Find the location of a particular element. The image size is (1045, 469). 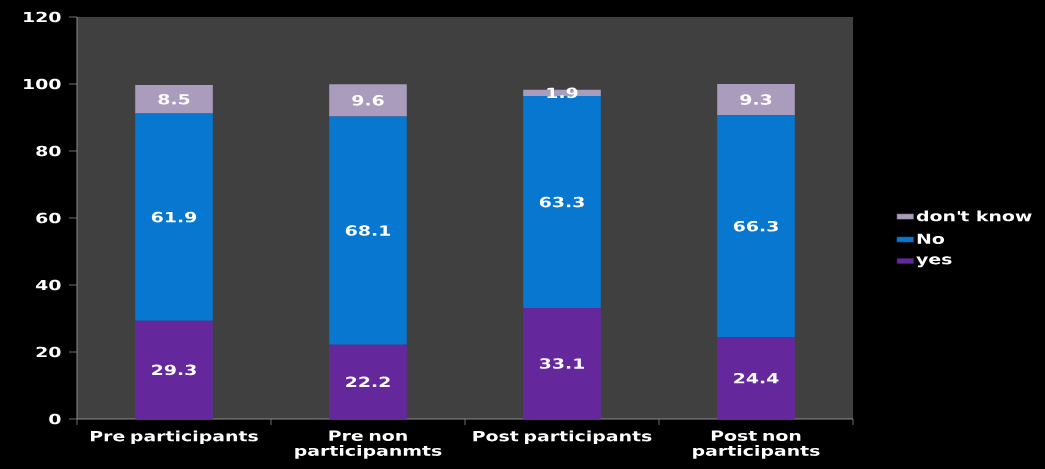

data-label: 8.5 is located at coordinates (174, 99).